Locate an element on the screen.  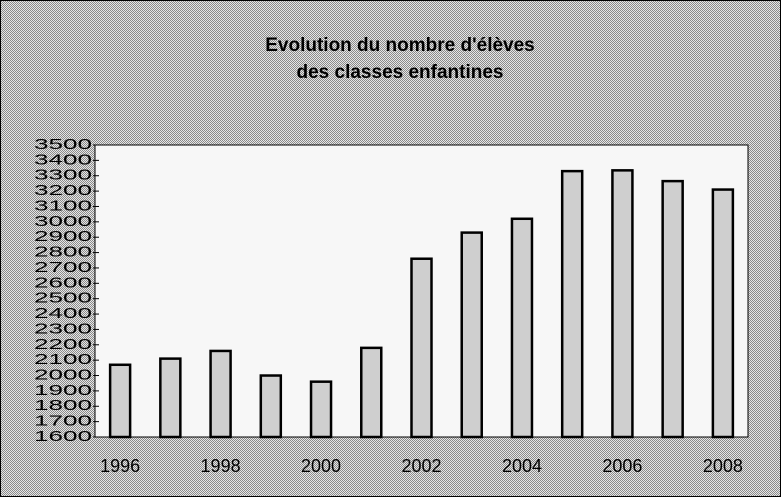
y-tick-label: 1600 is located at coordinates (63, 436).